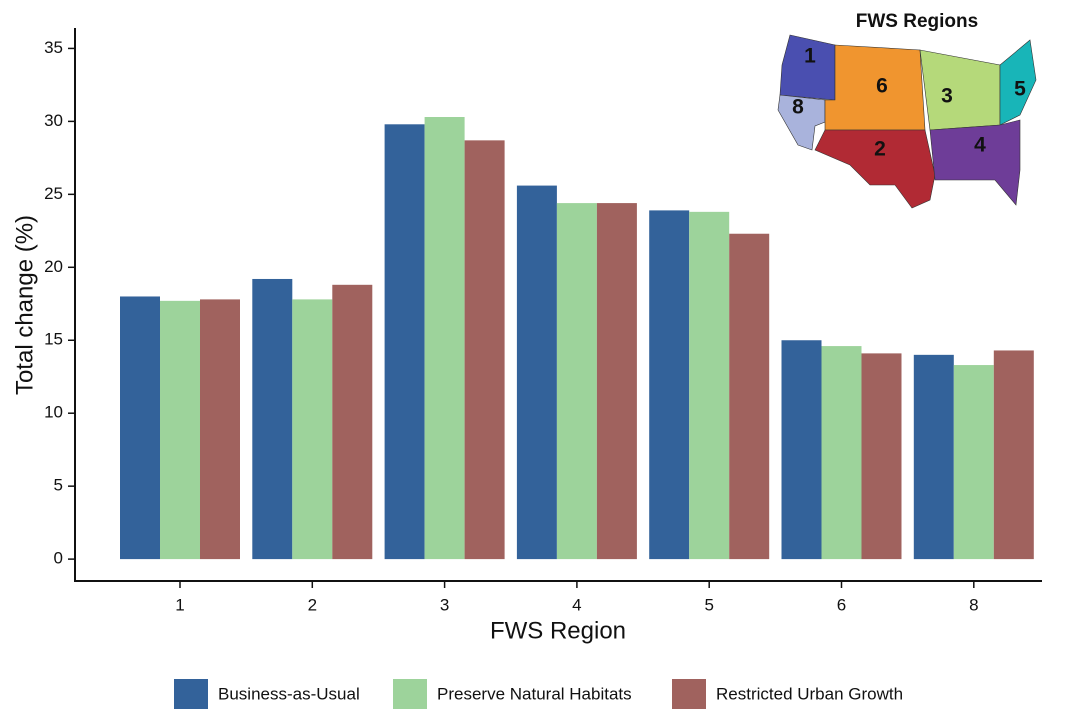 The height and width of the screenshot is (714, 1066). I want to click on map-label: 3, so click(947, 96).